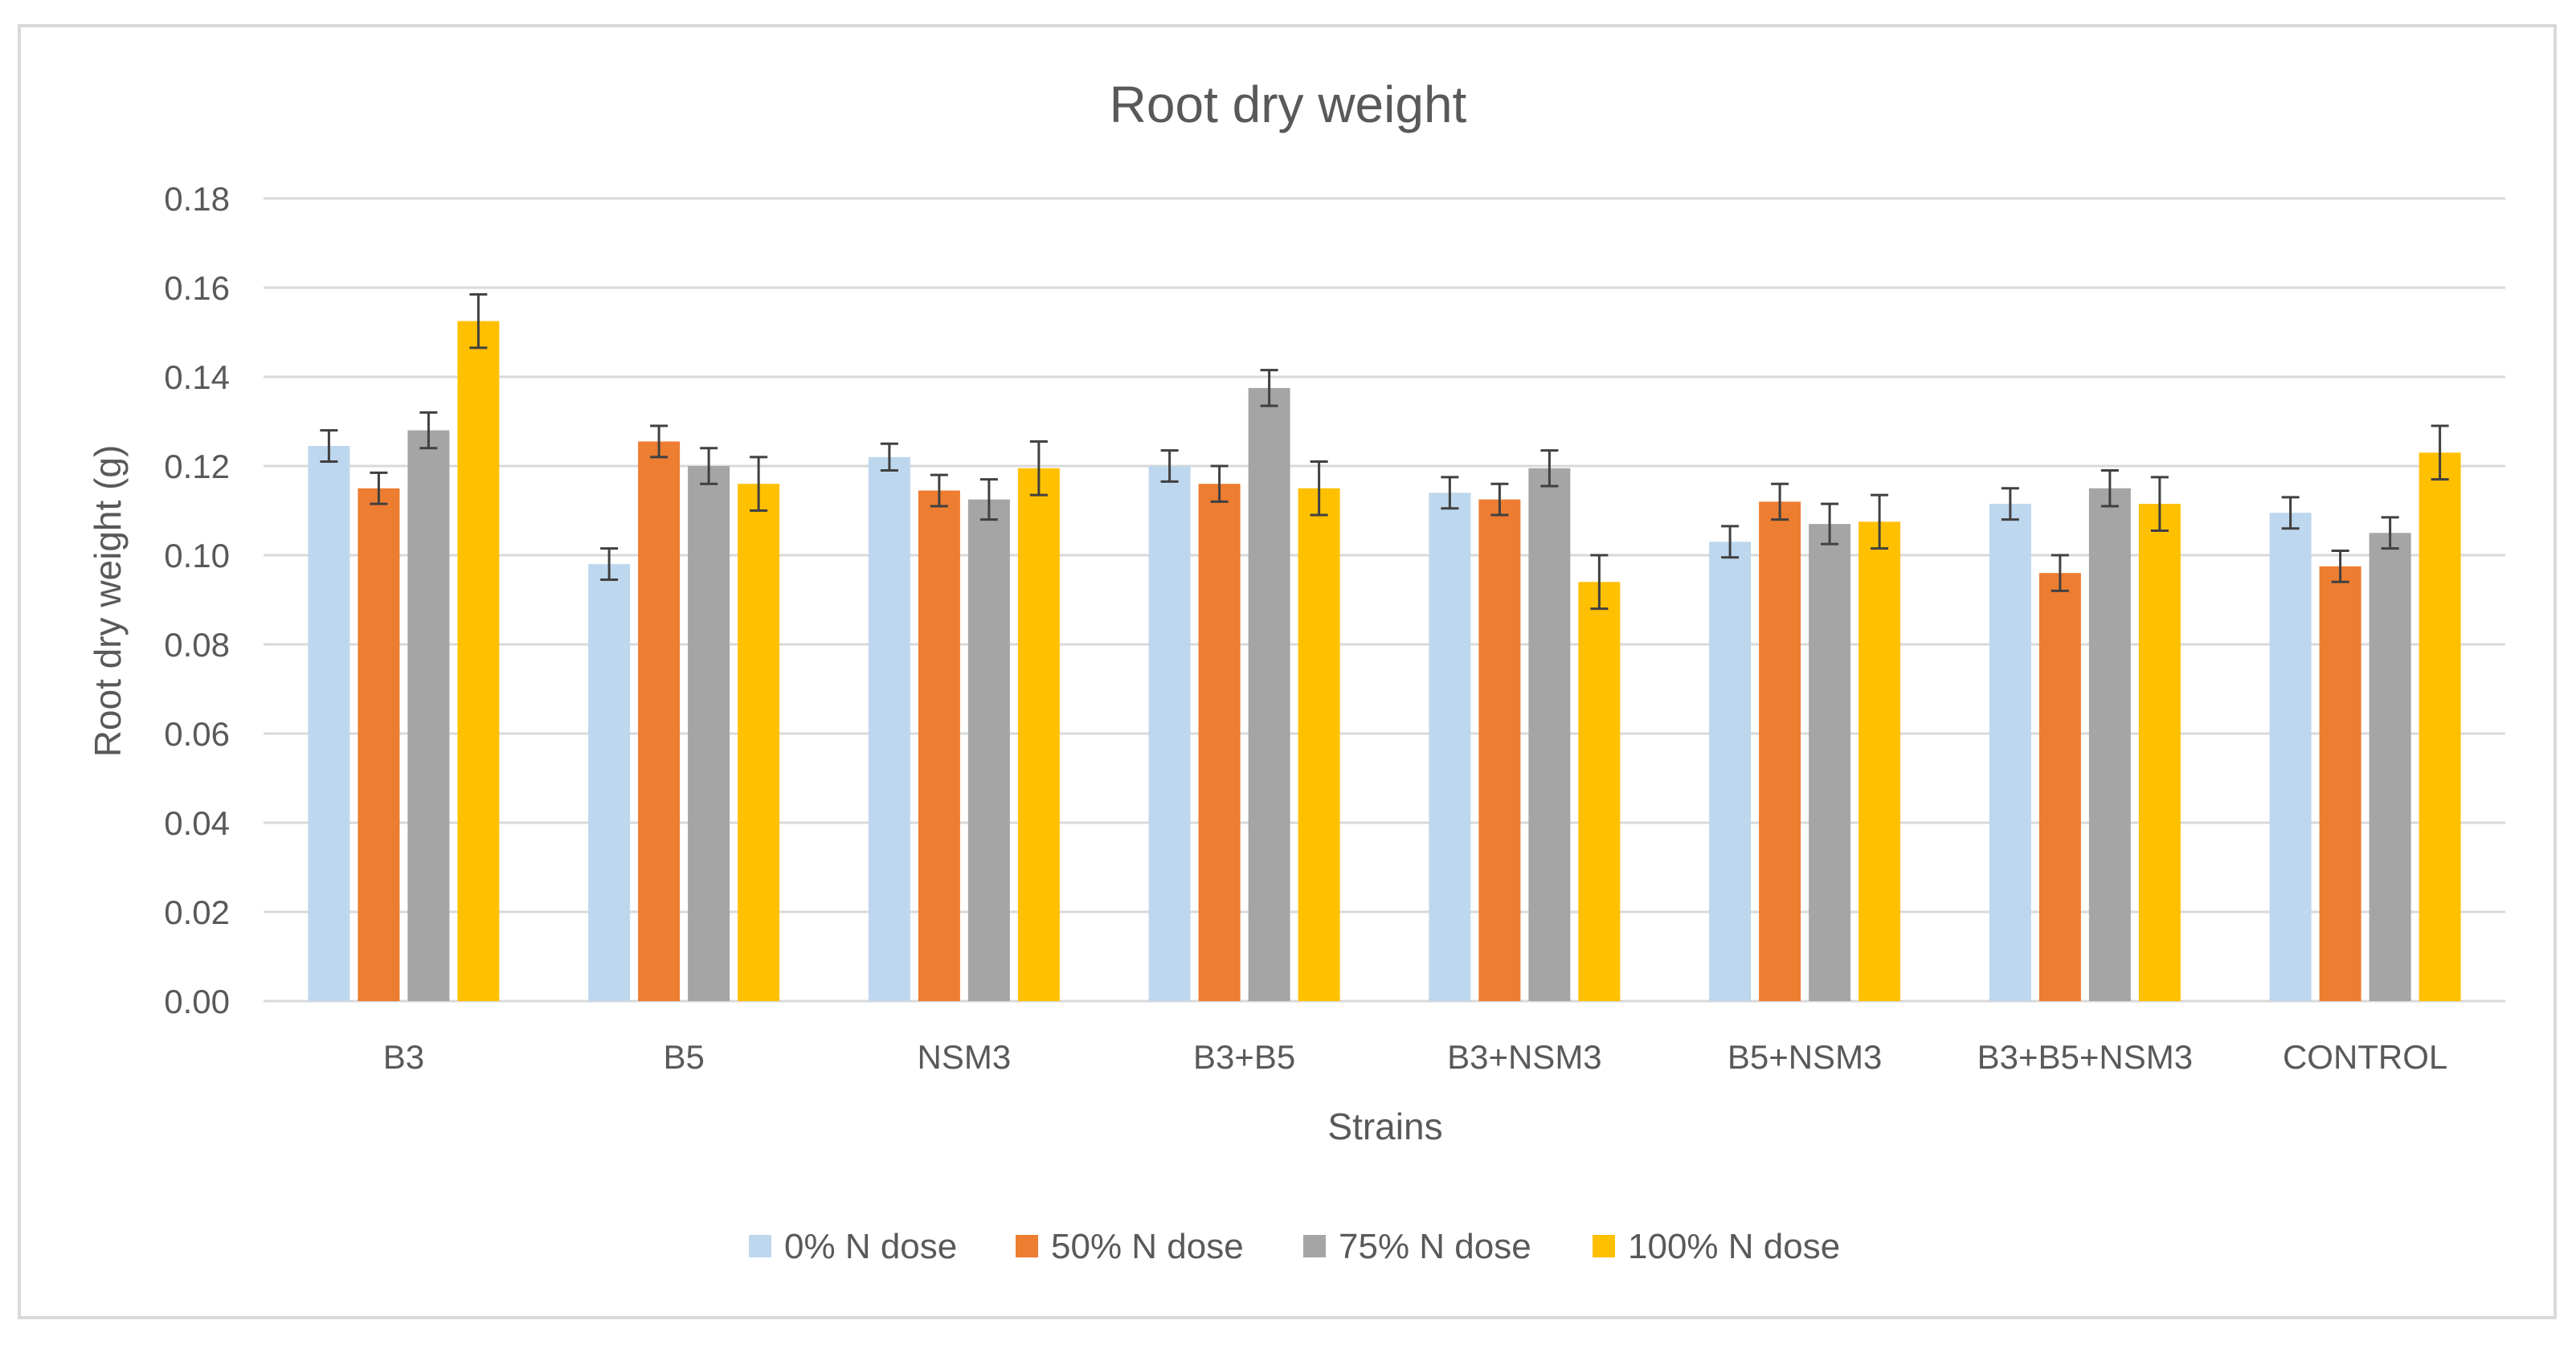 This screenshot has width=2576, height=1349. Describe the element at coordinates (197, 377) in the screenshot. I see `y-tick-label: 0.14` at that location.